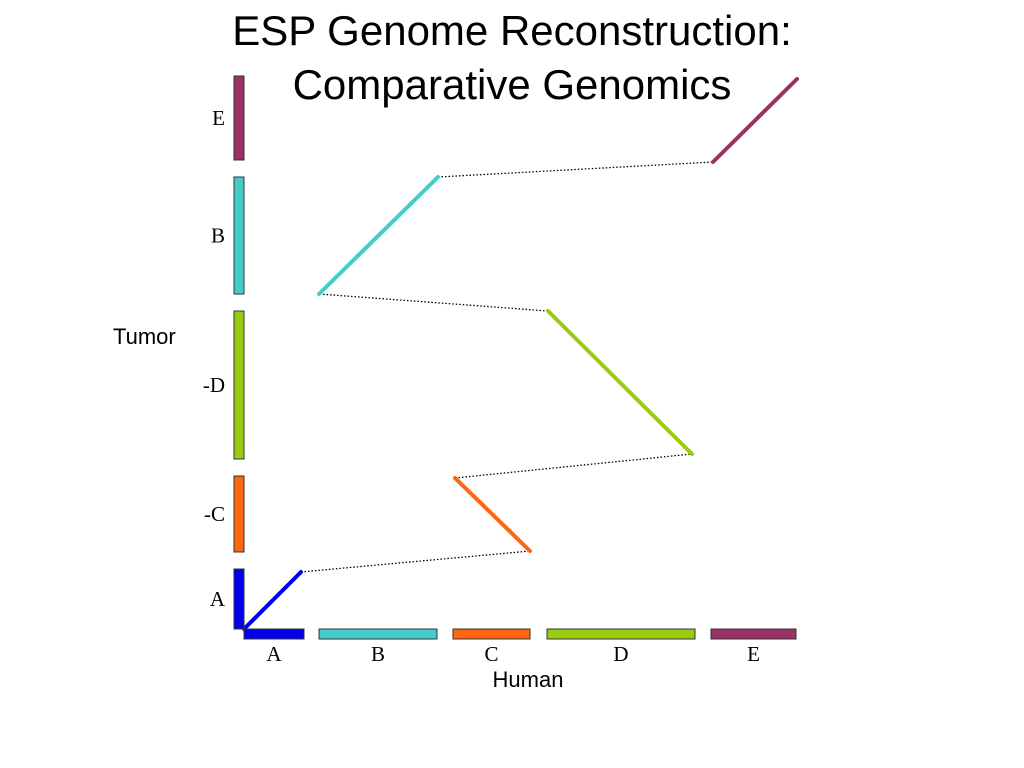 The image size is (1024, 768). What do you see at coordinates (214, 514) in the screenshot?
I see `tumor-label-rev-c: -C` at bounding box center [214, 514].